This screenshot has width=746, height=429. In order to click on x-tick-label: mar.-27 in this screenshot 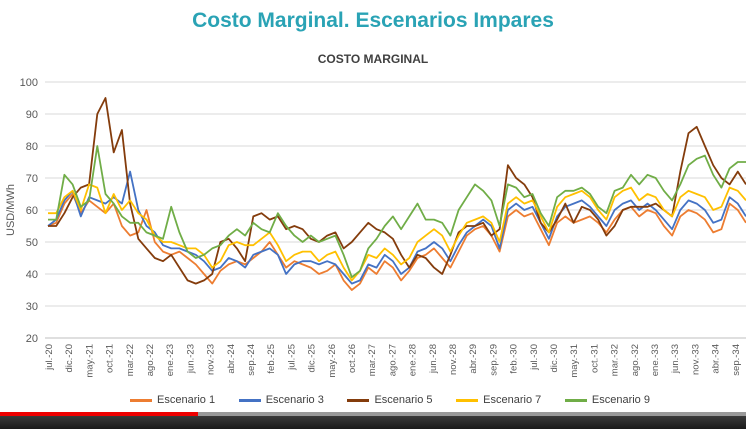, I will do `click(372, 360)`.